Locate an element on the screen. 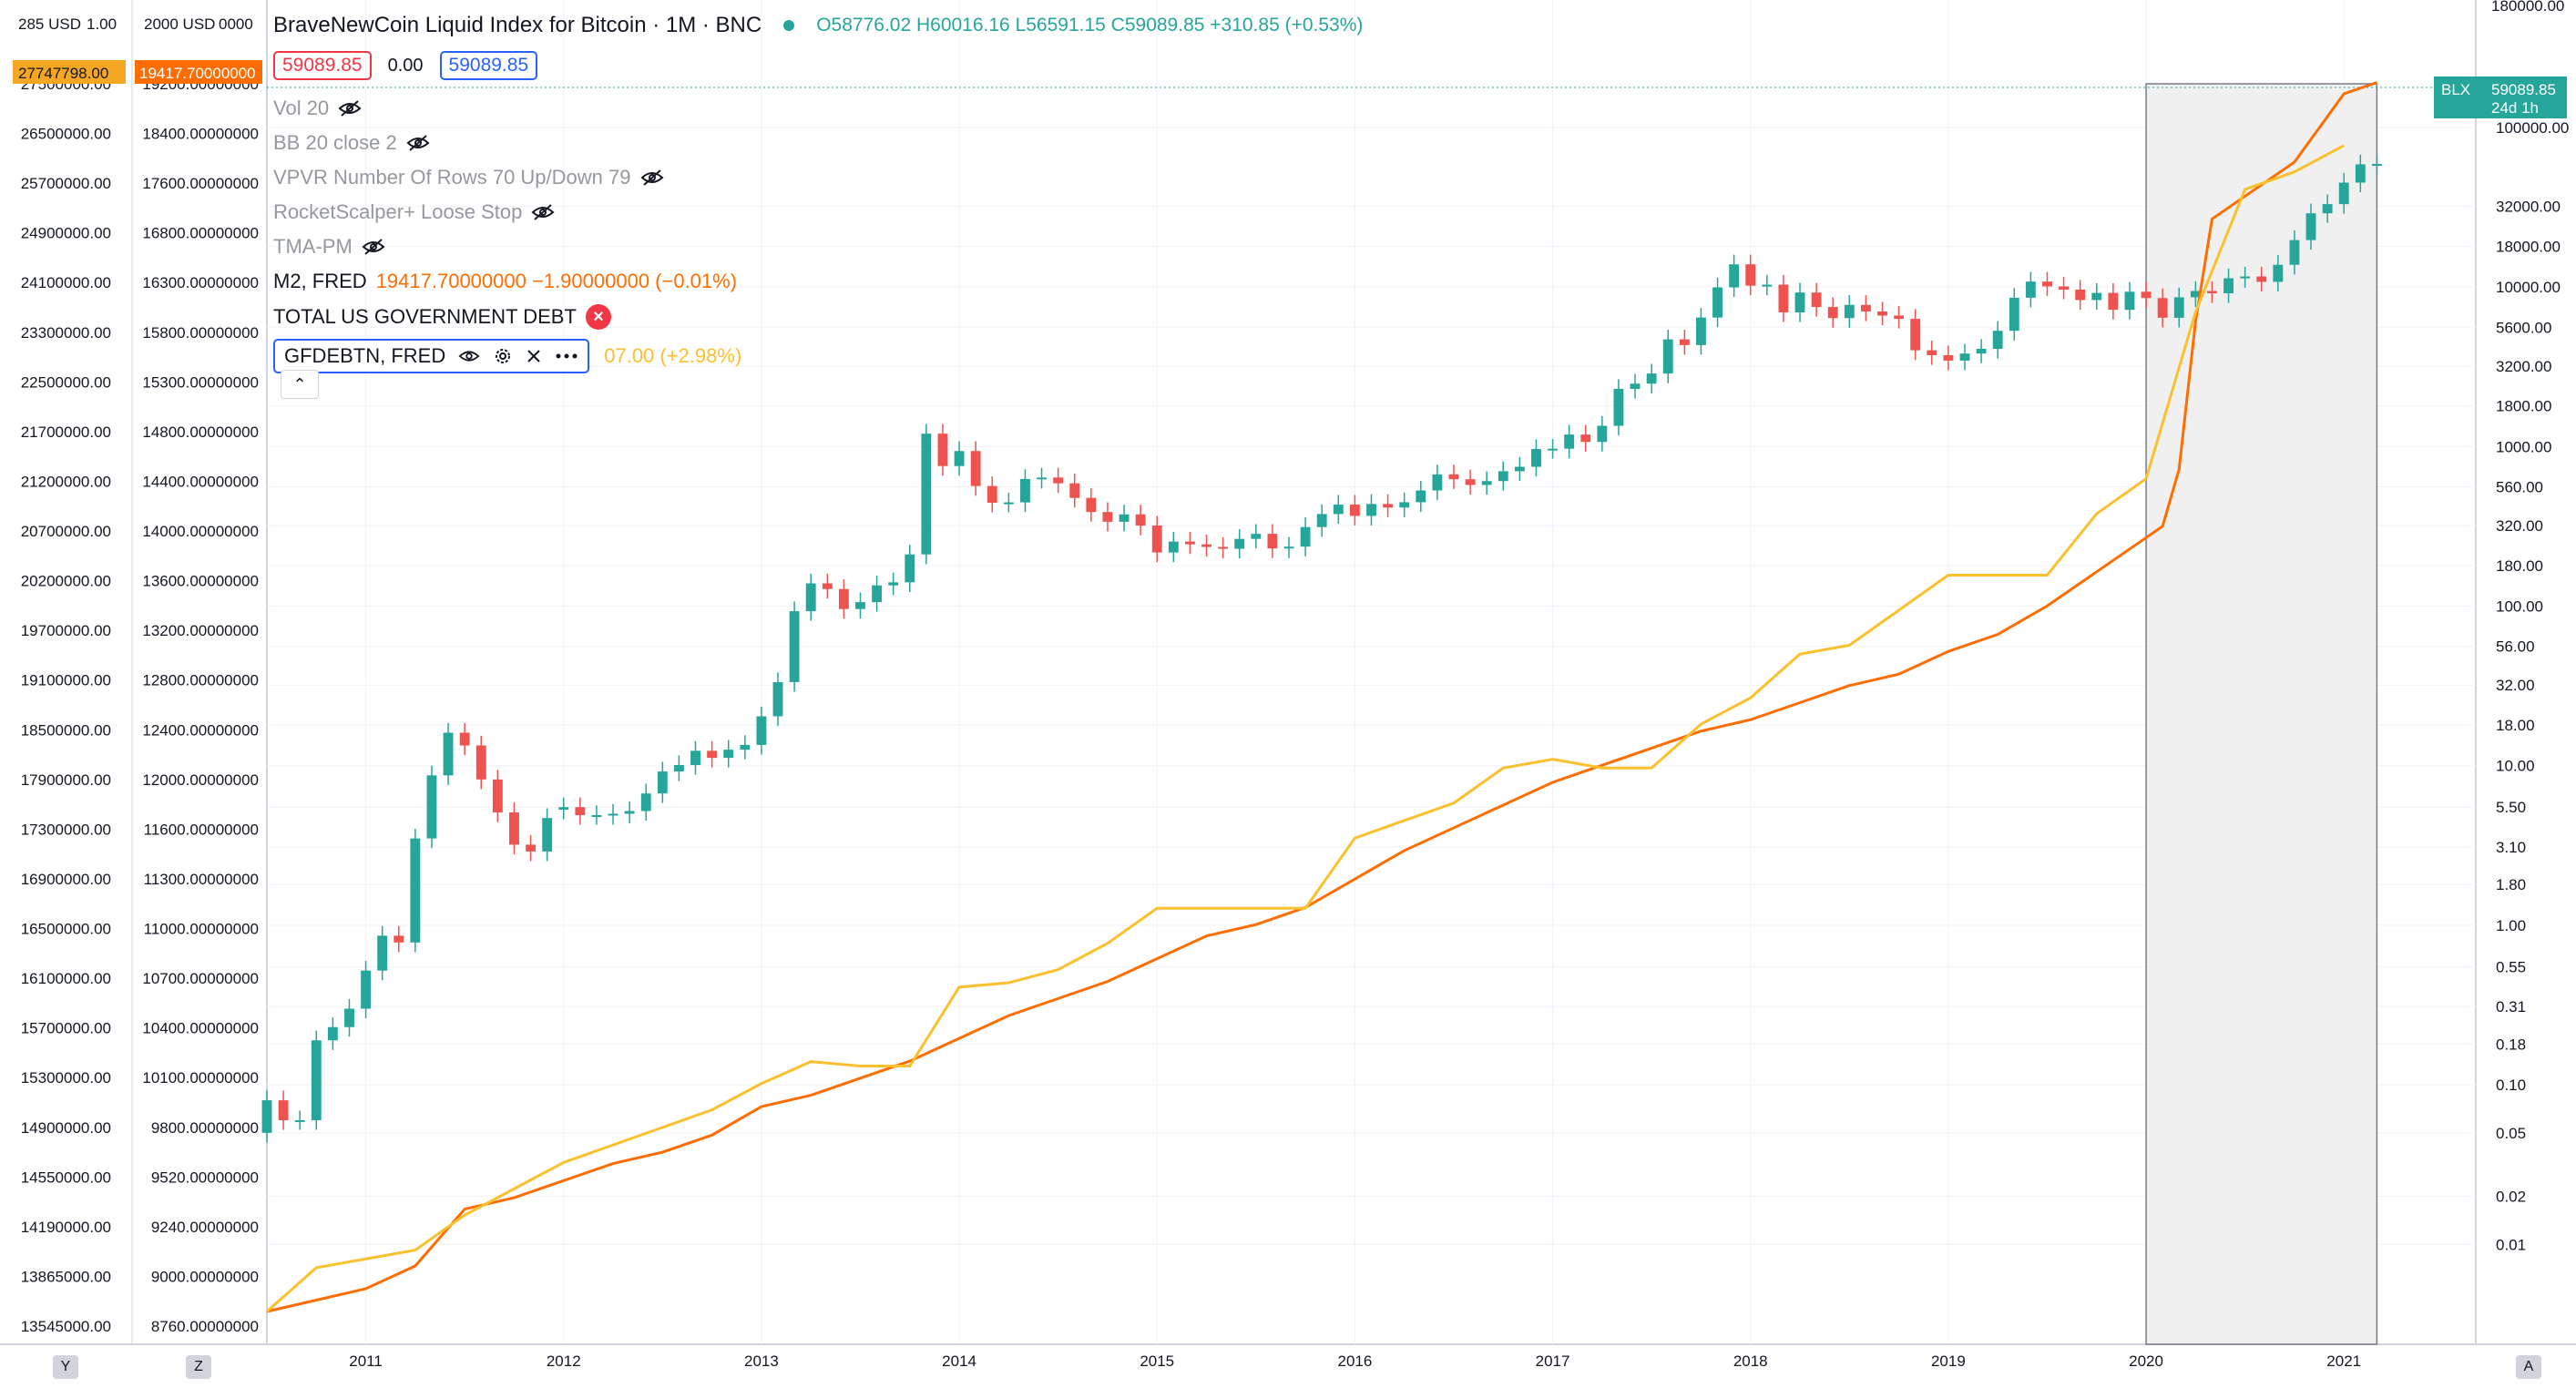 This screenshot has width=2576, height=1388. x-tick-label: 2011 is located at coordinates (366, 1361).